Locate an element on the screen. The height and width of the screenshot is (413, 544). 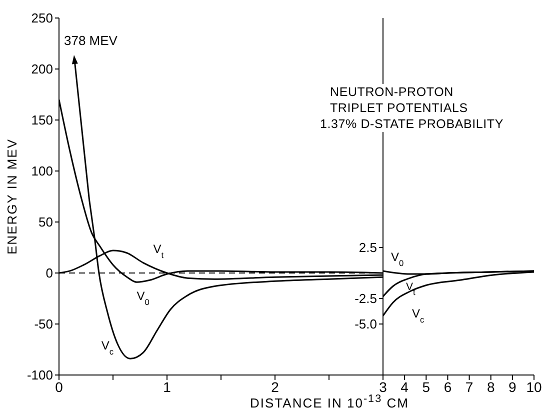
annotation: 1.37% D-STATE PROBABILITY is located at coordinates (412, 124).